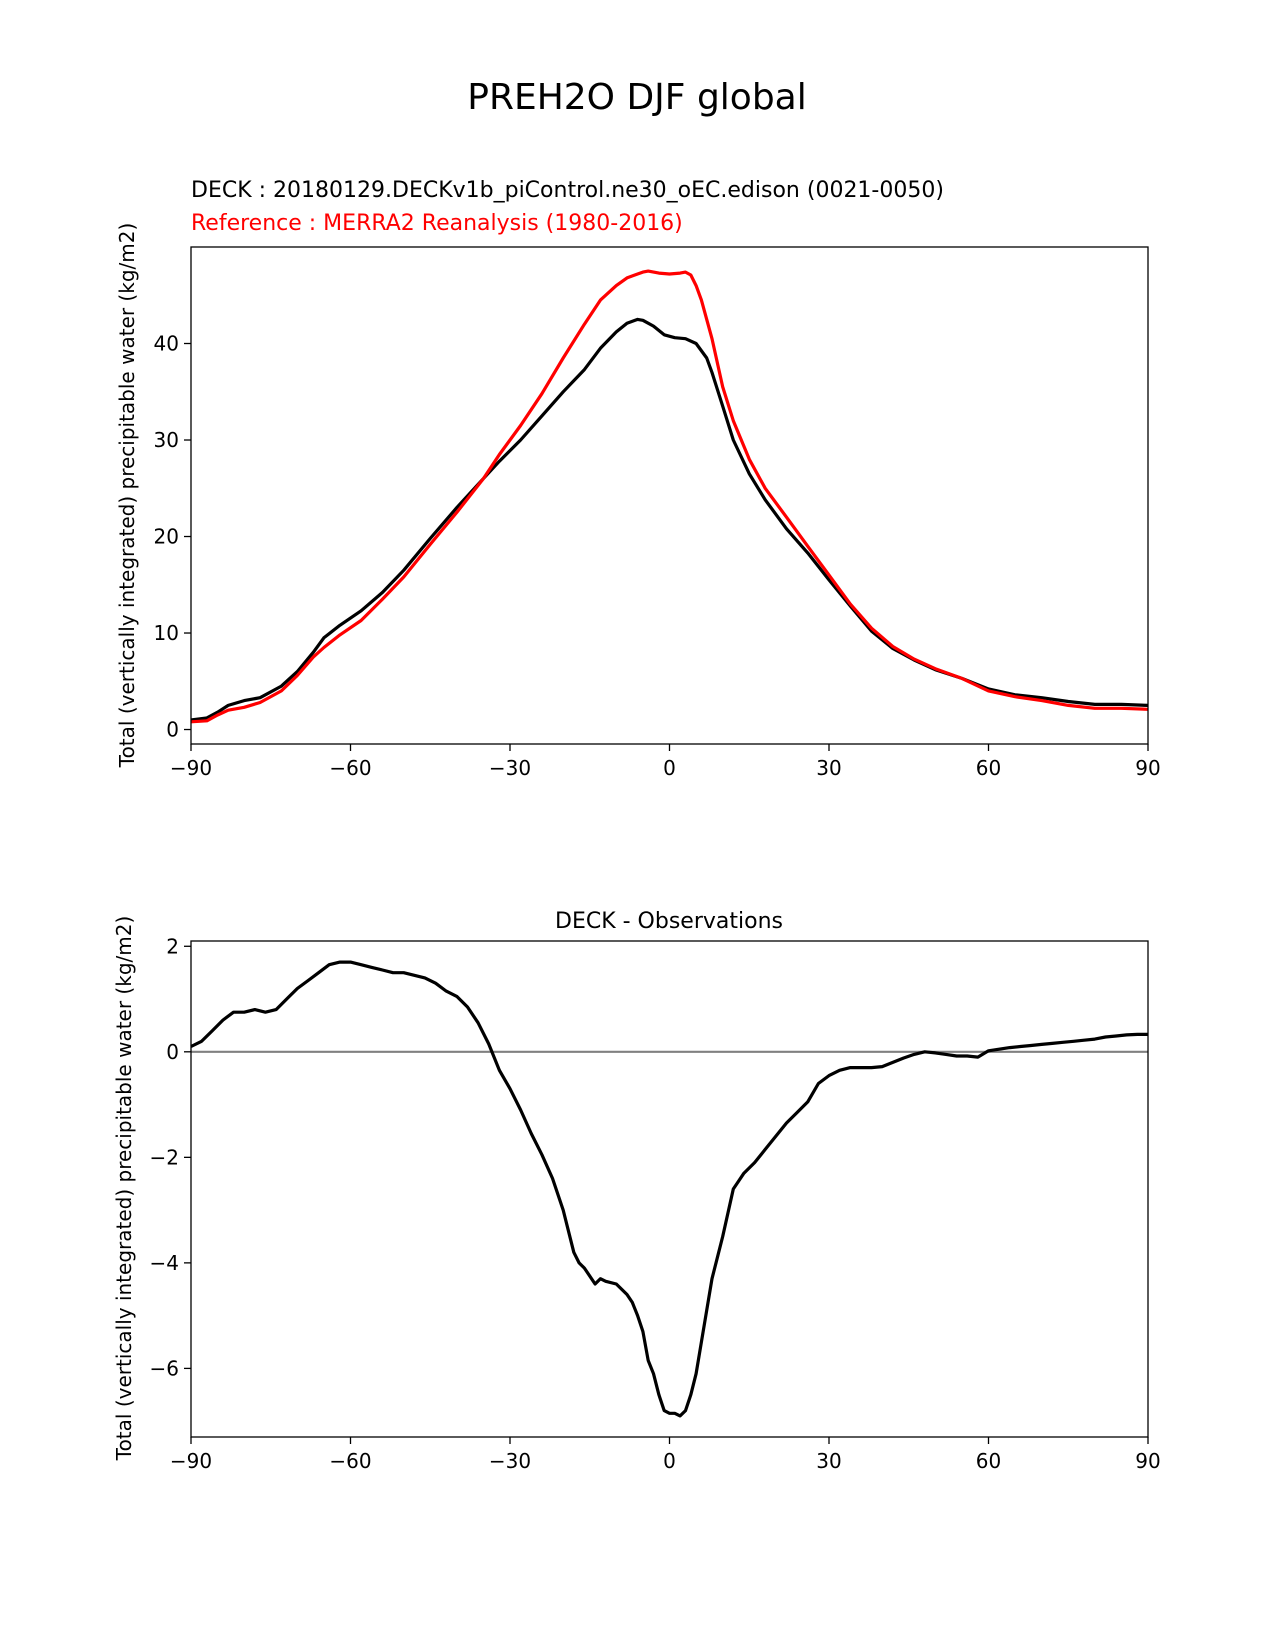  What do you see at coordinates (164, 1263) in the screenshot?
I see `panel2-y-tick-label: −4` at bounding box center [164, 1263].